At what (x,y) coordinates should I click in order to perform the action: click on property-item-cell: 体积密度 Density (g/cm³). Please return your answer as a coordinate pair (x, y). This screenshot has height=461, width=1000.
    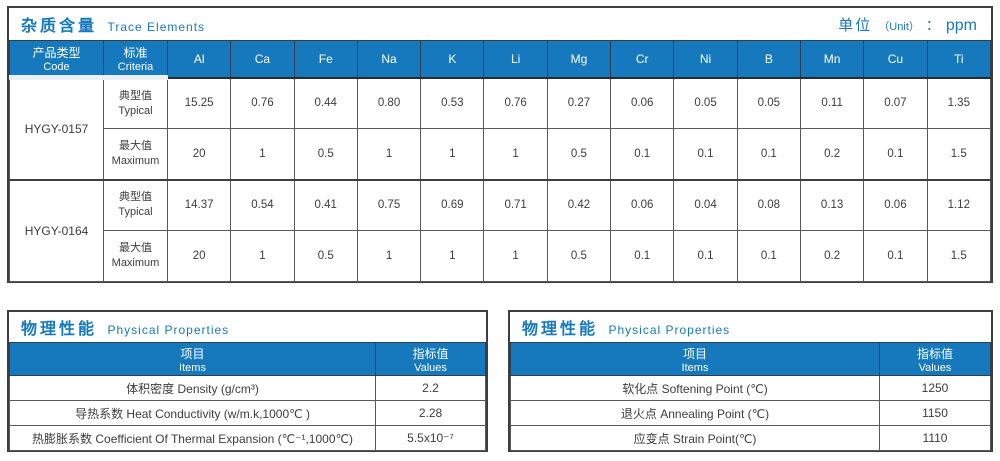
    Looking at the image, I should click on (192, 388).